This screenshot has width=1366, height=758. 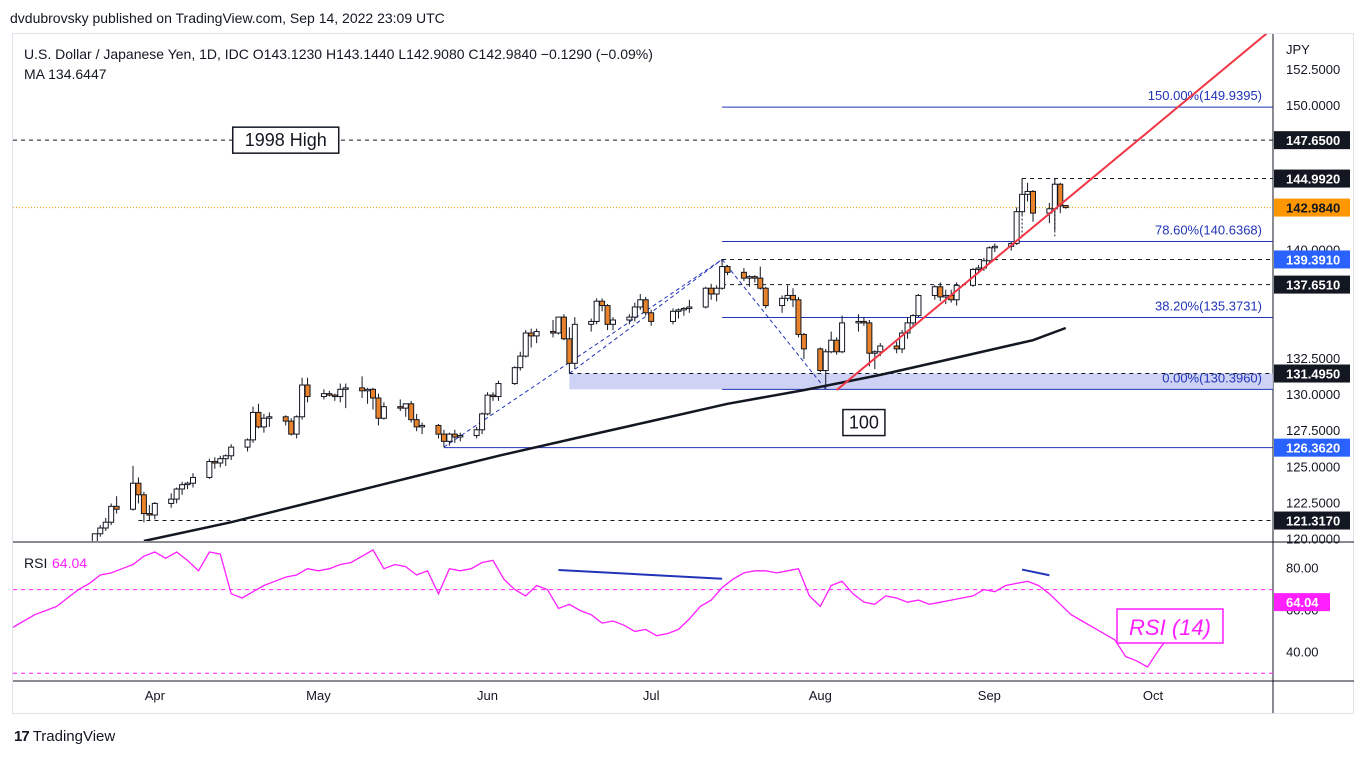 I want to click on annotation-text-1: 100, so click(x=864, y=423).